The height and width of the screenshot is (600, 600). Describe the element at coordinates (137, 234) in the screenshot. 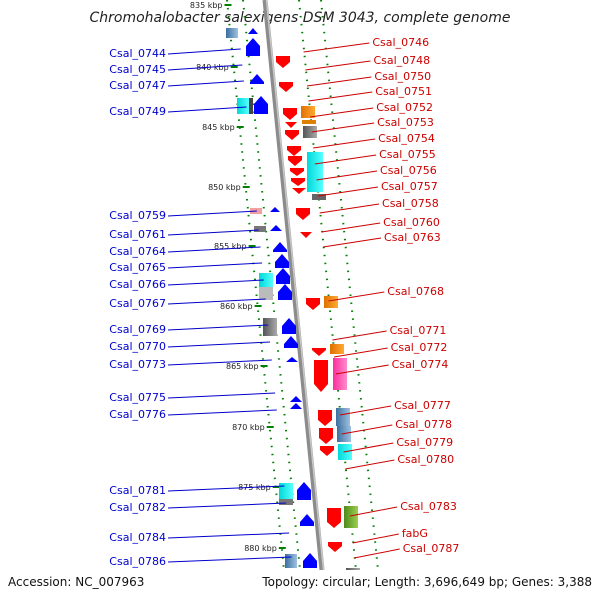

I see `gene-label: Csal_0761` at that location.